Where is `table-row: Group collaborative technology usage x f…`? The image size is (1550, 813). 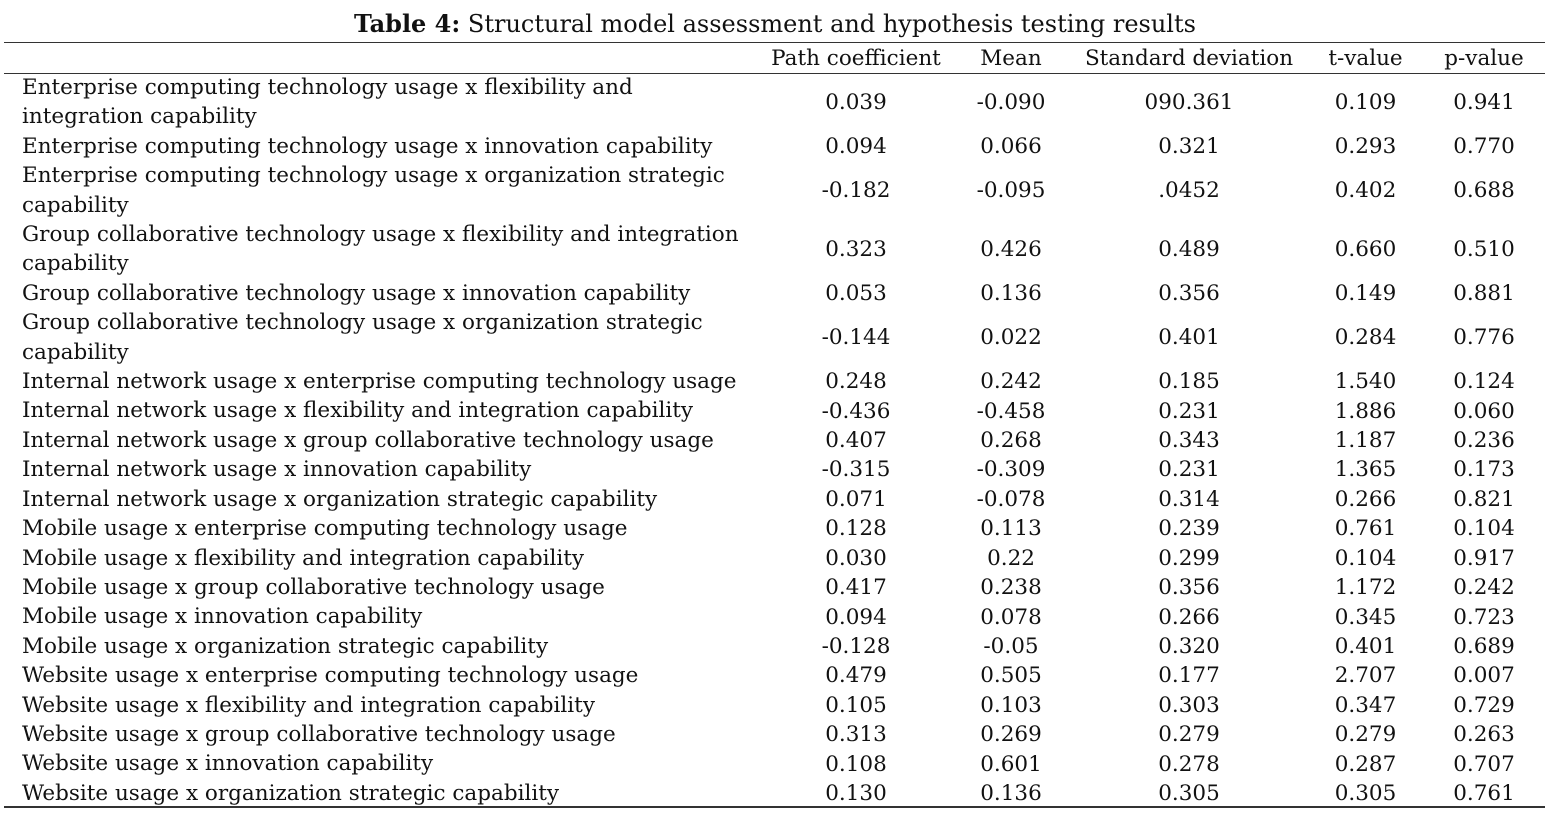
table-row: Group collaborative technology usage x f… is located at coordinates (774, 249).